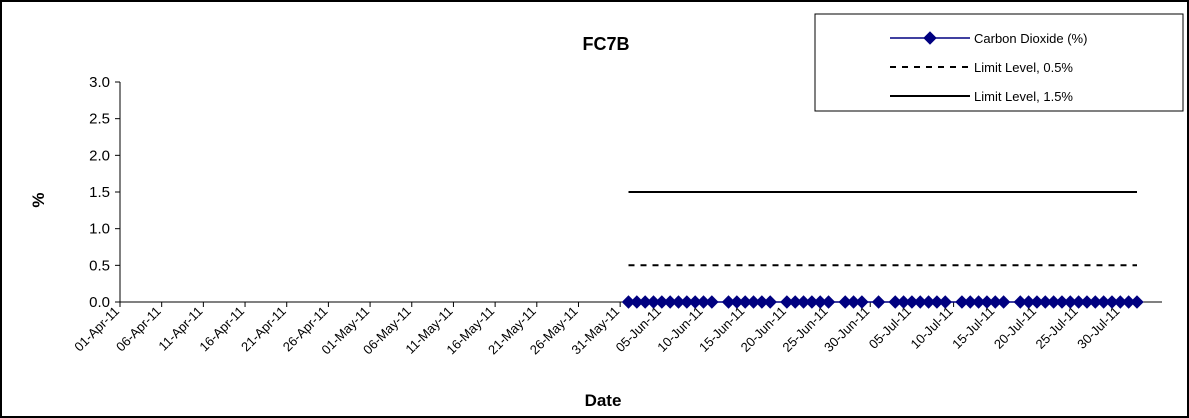 The height and width of the screenshot is (418, 1189). What do you see at coordinates (1023, 67) in the screenshot?
I see `legend-label-limit-0-5: Limit Level, 0.5%` at bounding box center [1023, 67].